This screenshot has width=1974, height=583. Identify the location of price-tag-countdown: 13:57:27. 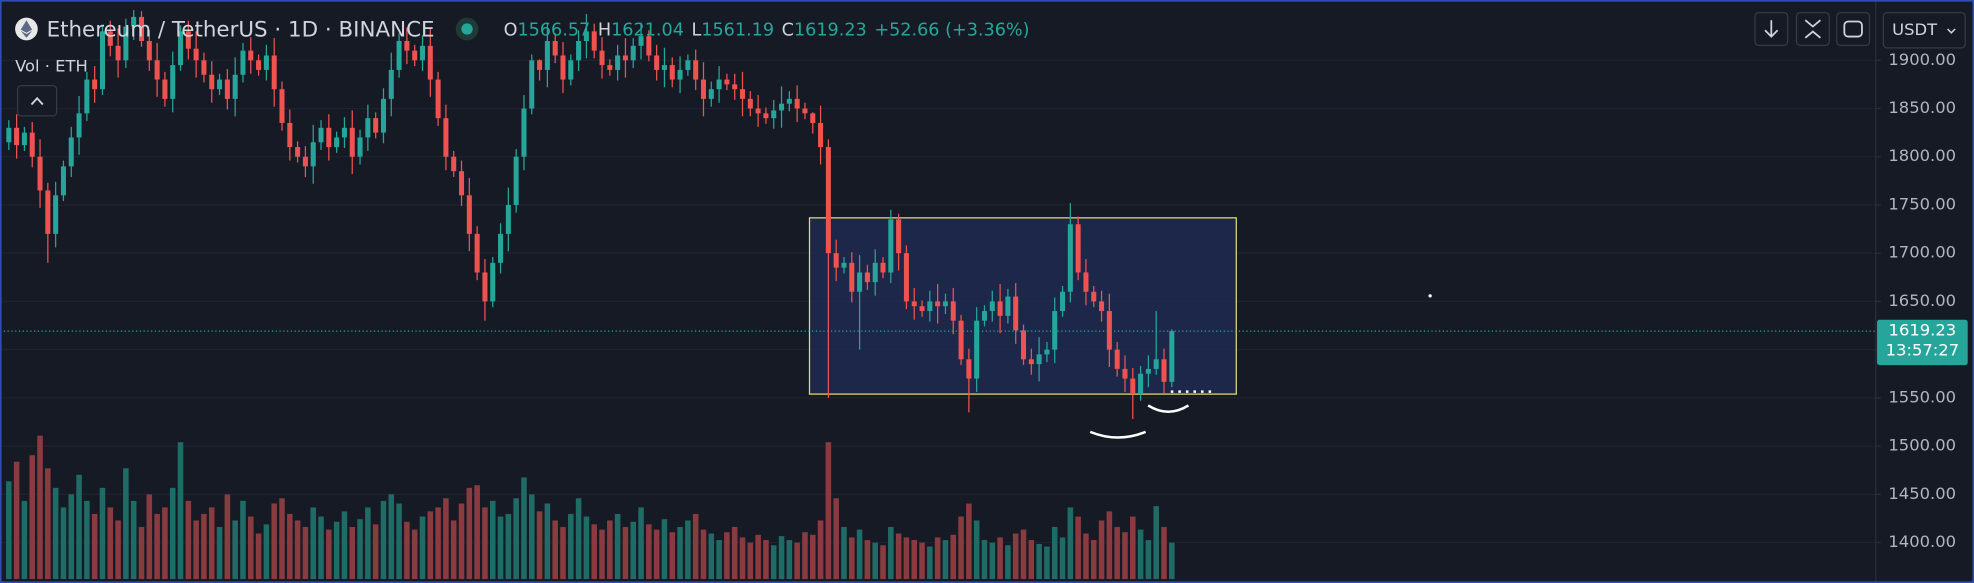
(1922, 350).